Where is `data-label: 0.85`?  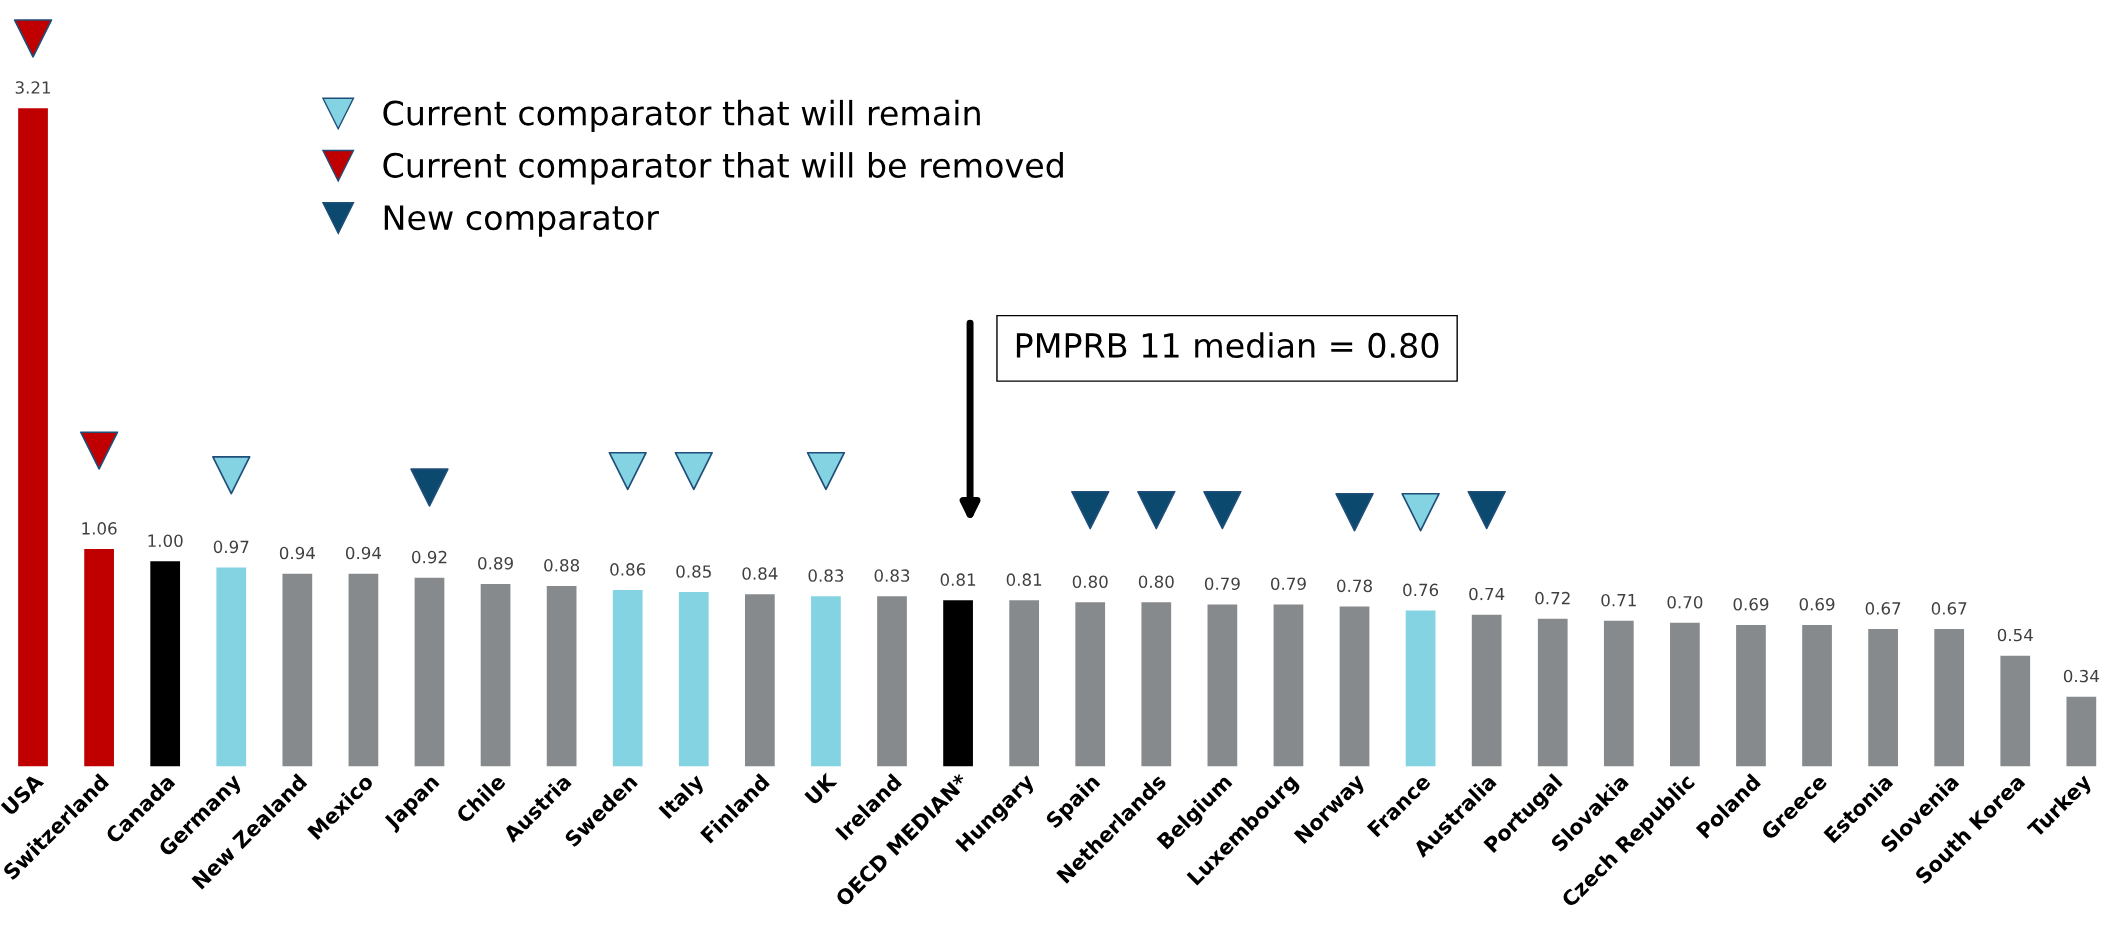
data-label: 0.85 is located at coordinates (693, 571).